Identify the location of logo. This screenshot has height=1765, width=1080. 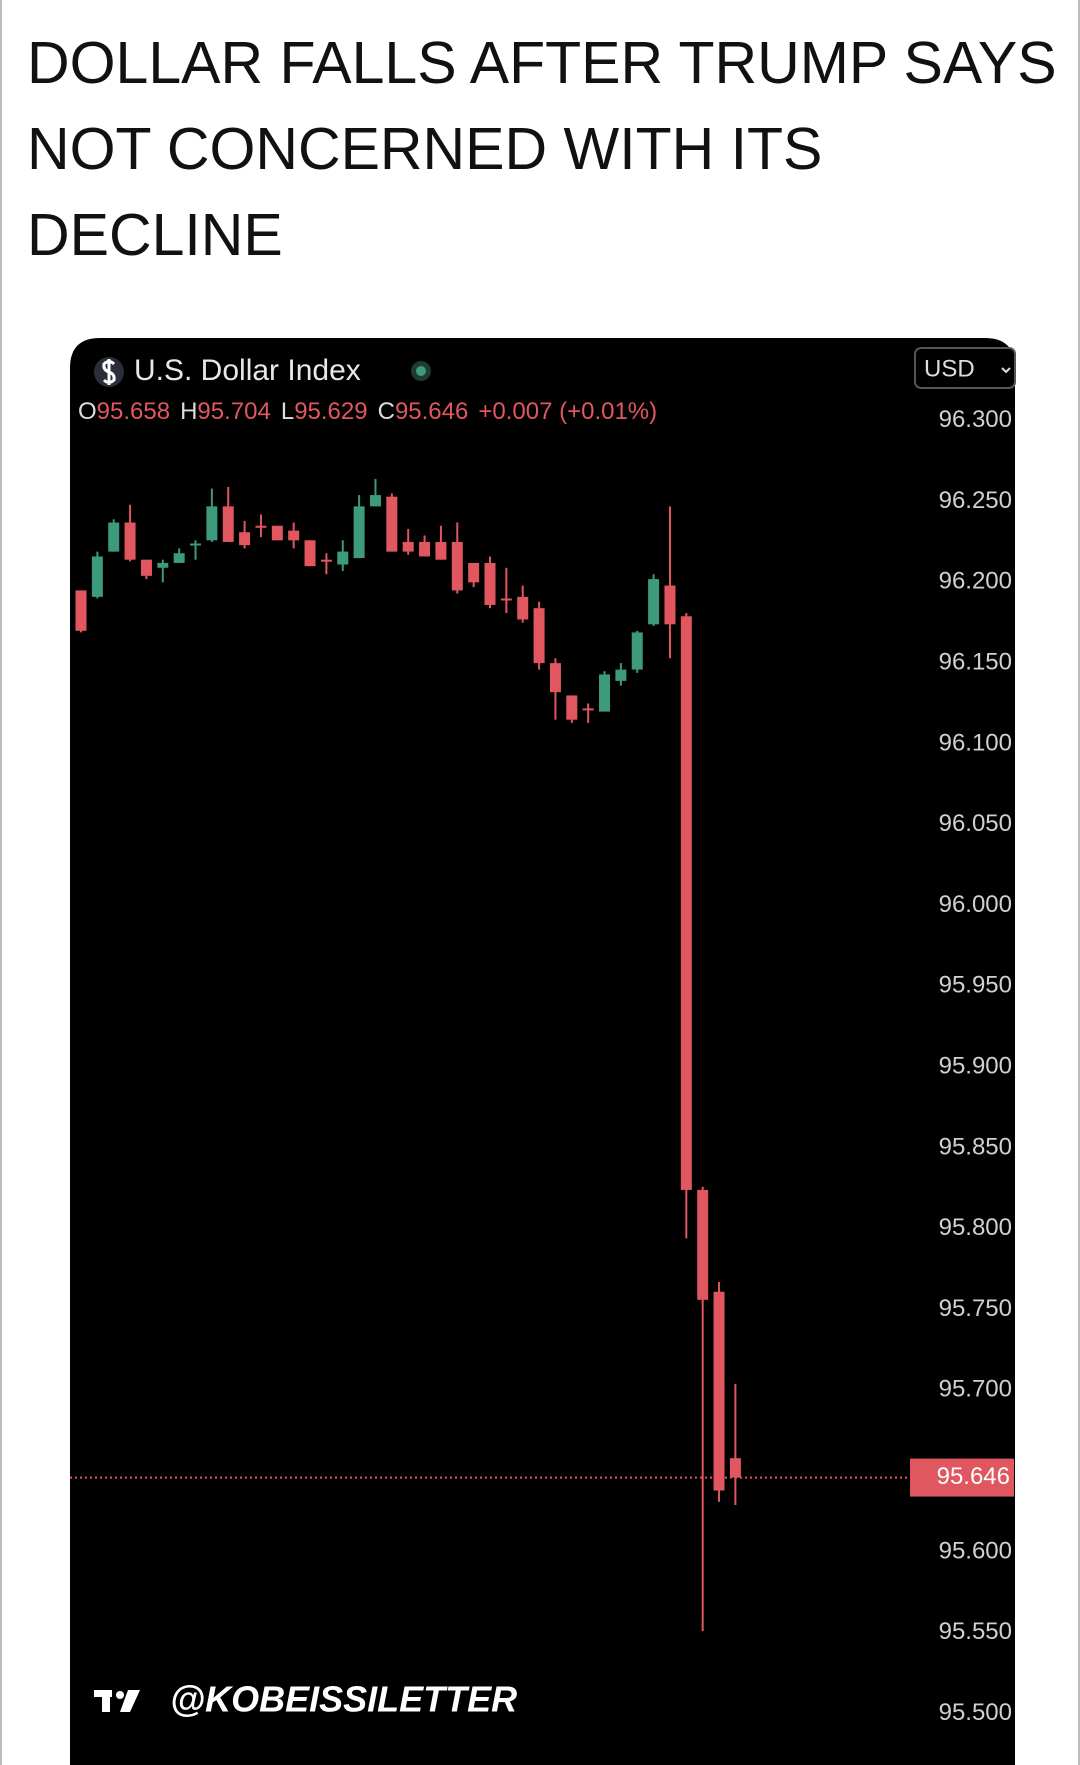
(117, 1701).